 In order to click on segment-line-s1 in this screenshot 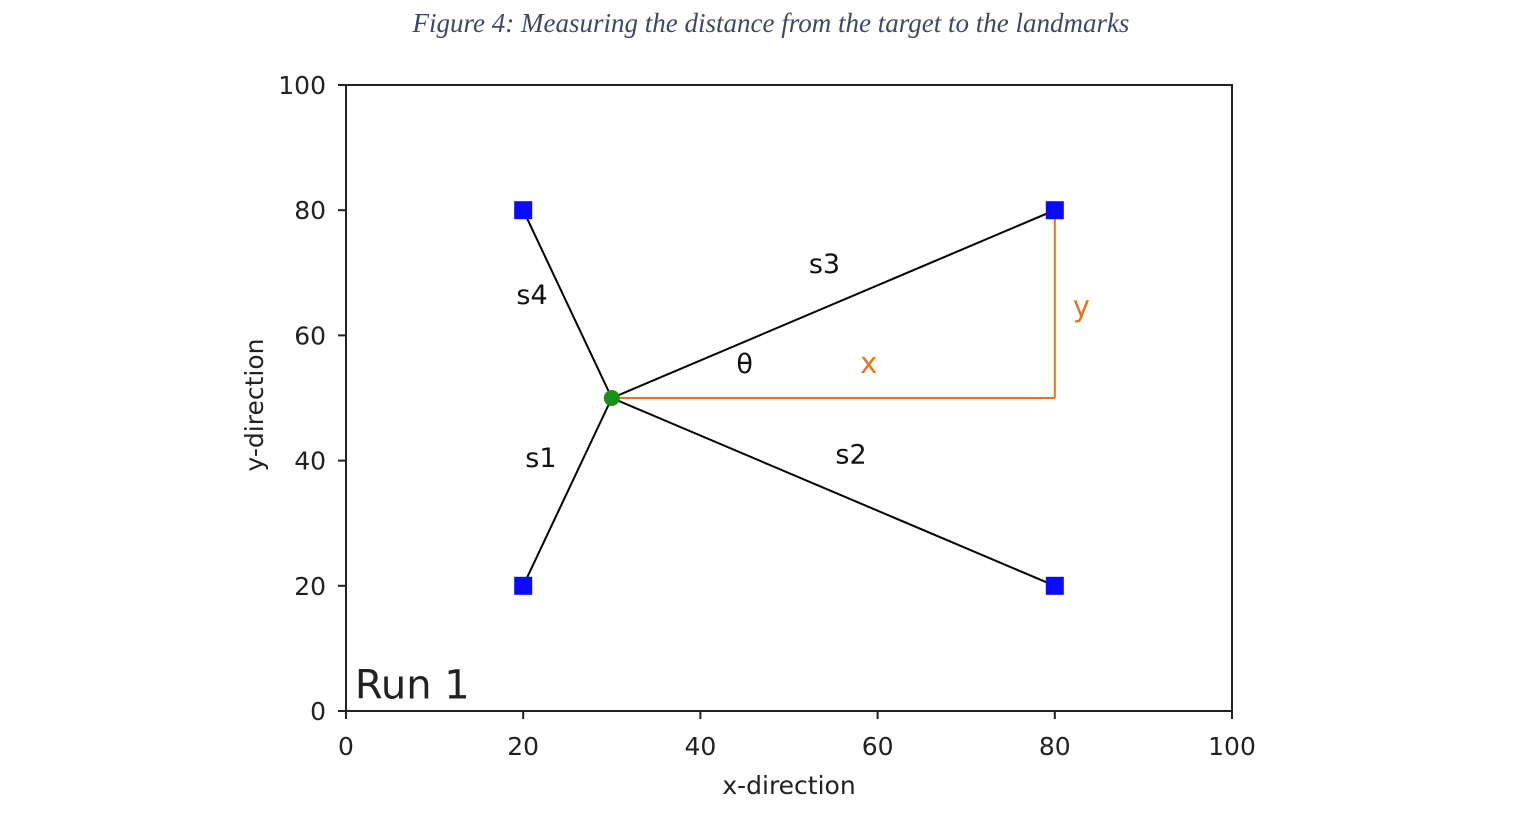, I will do `click(567, 492)`.